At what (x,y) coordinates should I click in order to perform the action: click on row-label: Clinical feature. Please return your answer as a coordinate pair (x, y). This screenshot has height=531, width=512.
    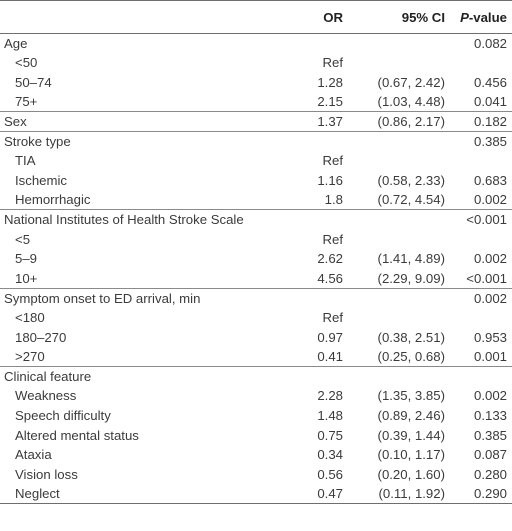
    Looking at the image, I should click on (138, 376).